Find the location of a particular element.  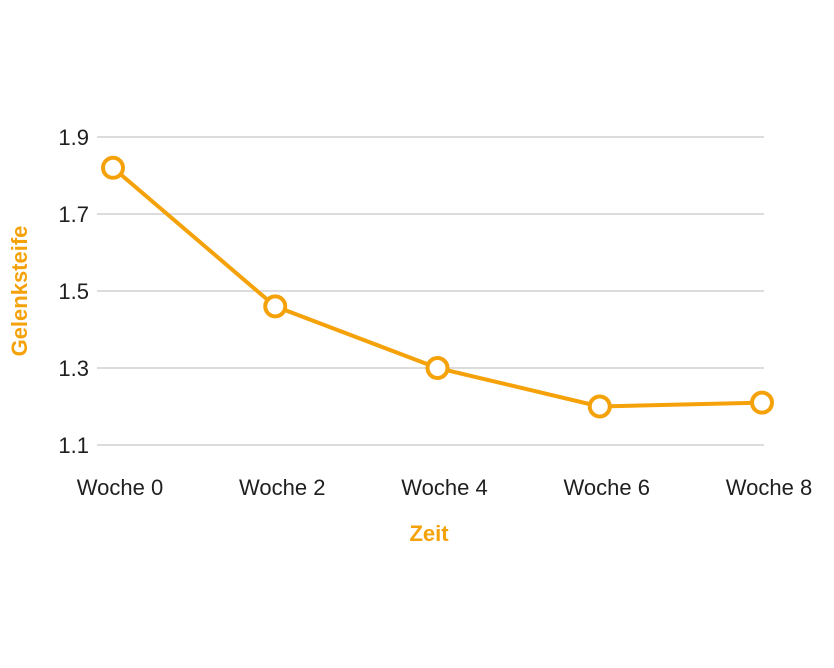

y-tick-label: 1.1 is located at coordinates (73, 445).